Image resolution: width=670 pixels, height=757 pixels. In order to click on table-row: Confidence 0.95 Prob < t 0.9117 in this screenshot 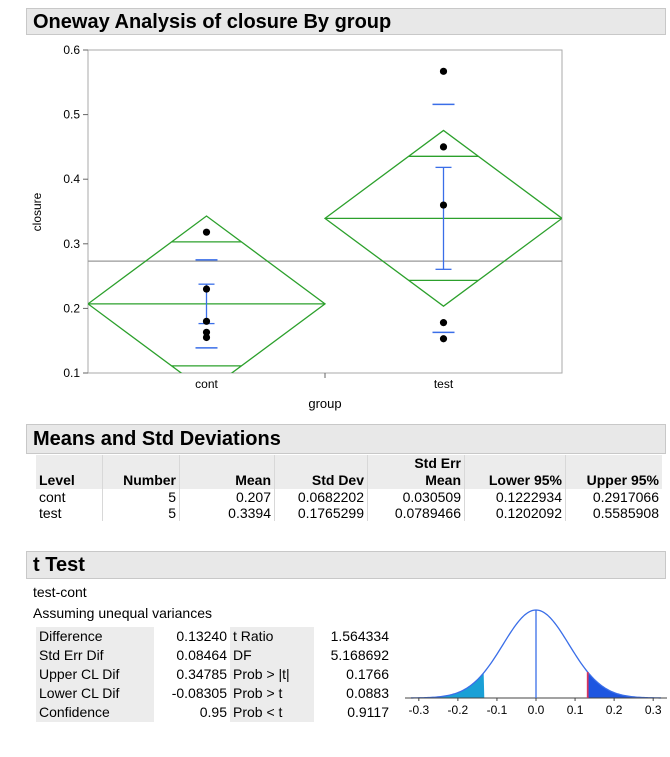, I will do `click(214, 712)`.